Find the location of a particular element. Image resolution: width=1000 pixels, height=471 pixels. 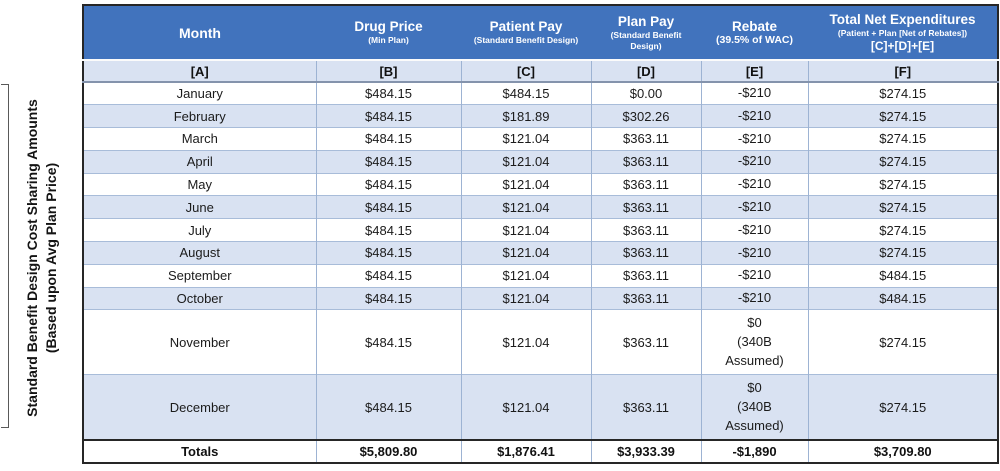

col-header-drug-price-label: Drug Price is located at coordinates (388, 26).